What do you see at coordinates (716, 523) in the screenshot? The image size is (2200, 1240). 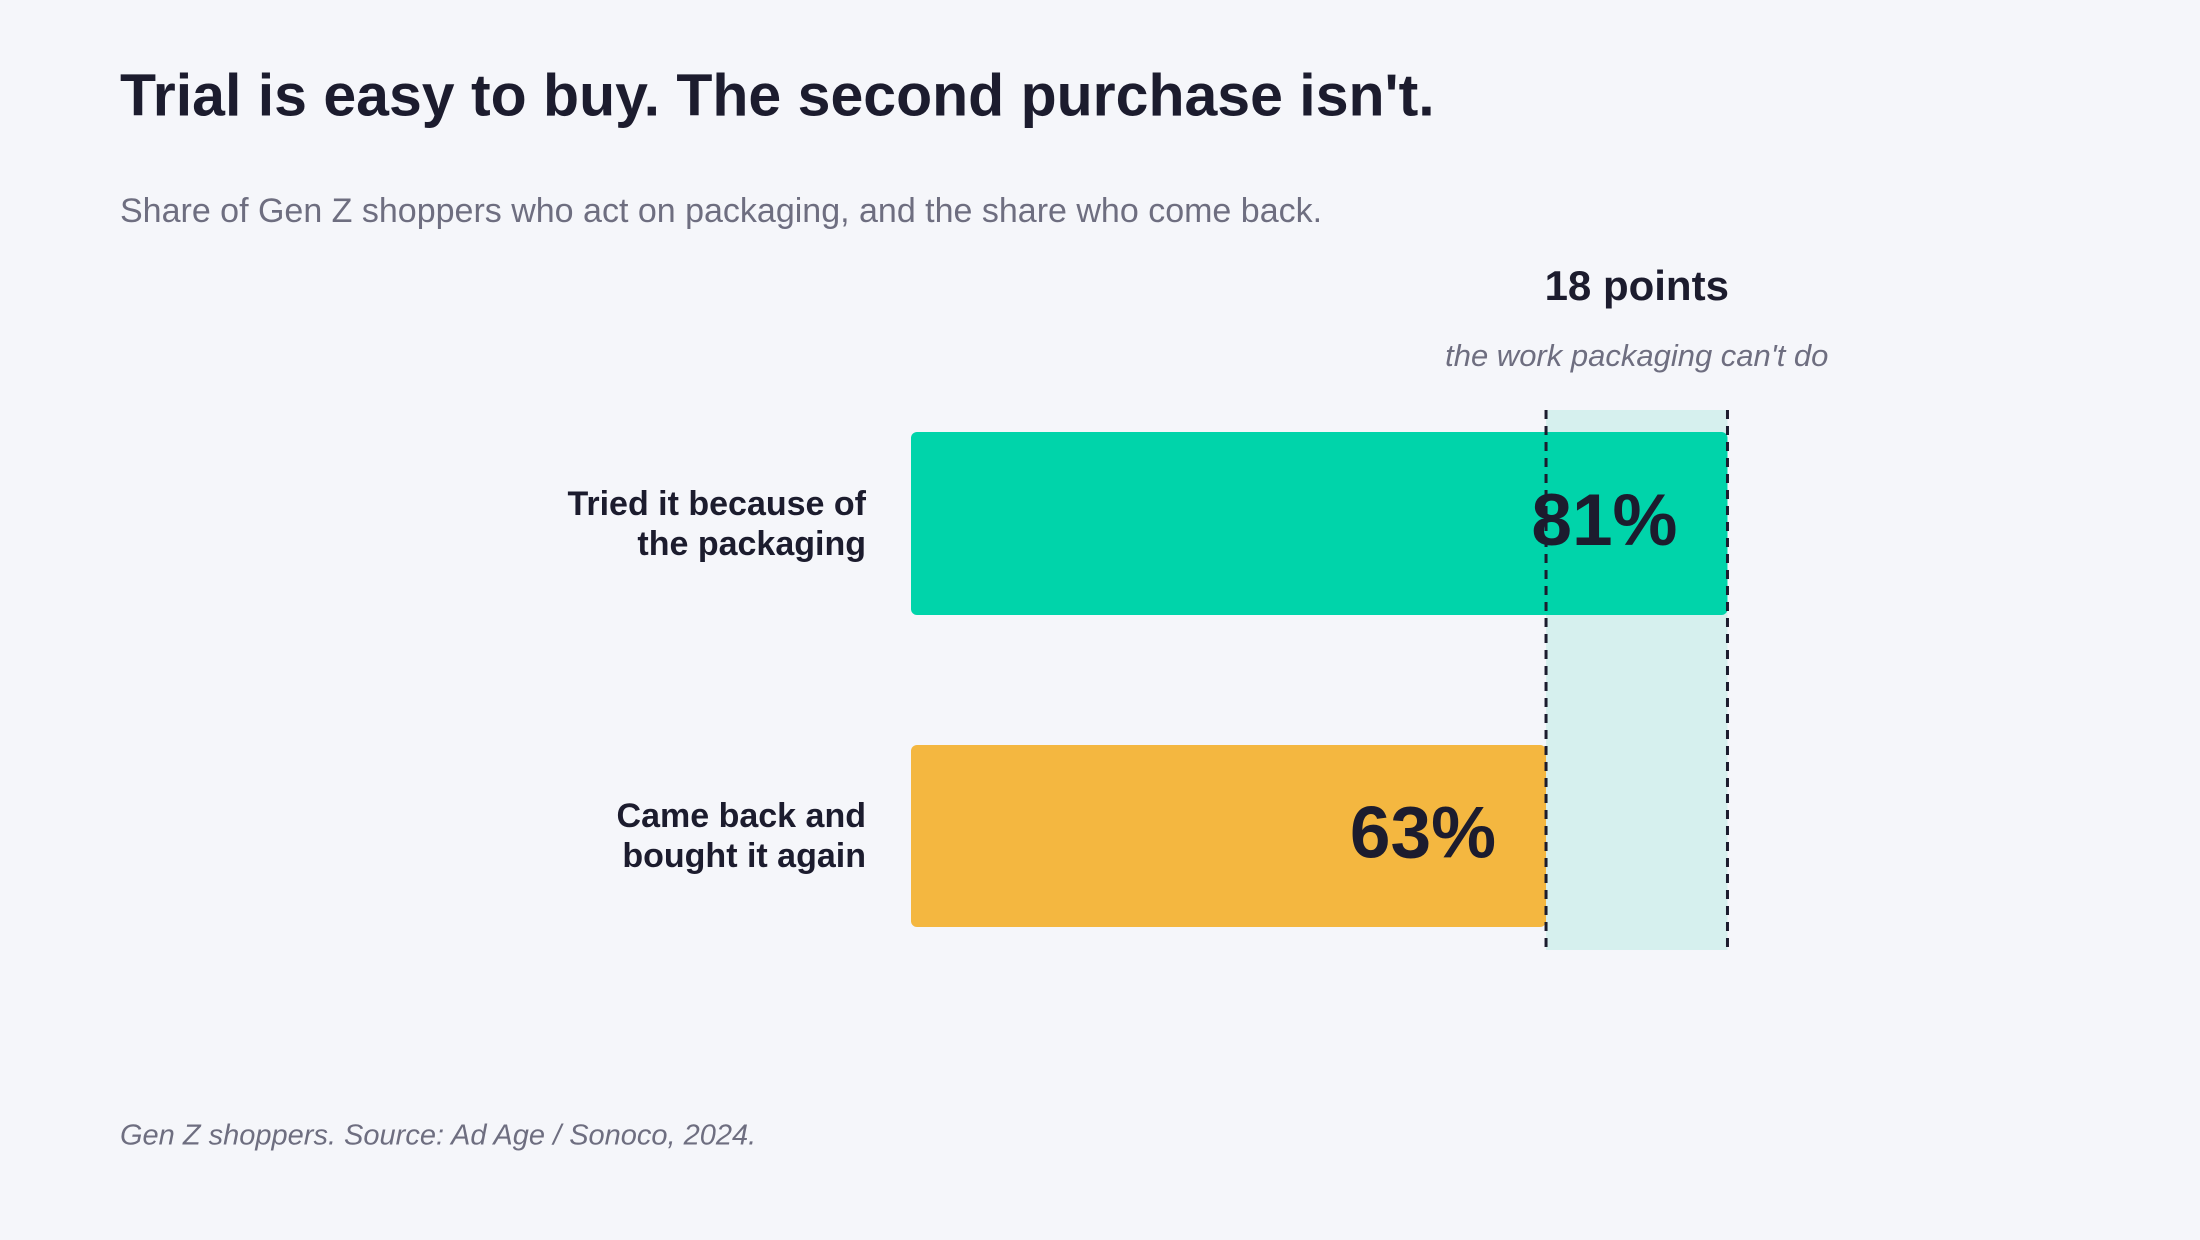 I see `category-label: Tried it because of the packaging` at bounding box center [716, 523].